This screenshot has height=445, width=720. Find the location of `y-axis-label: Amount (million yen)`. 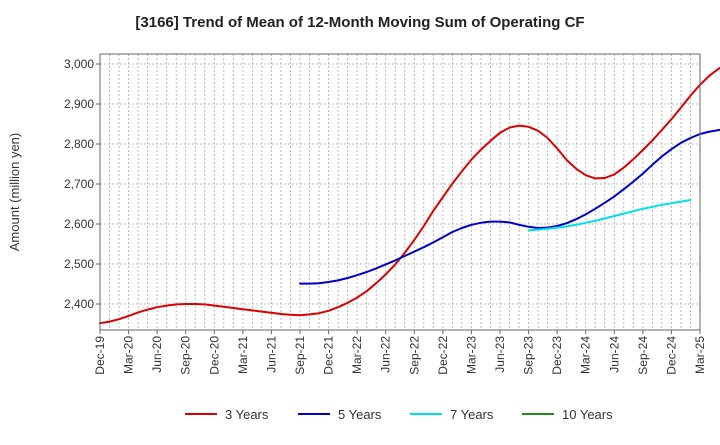

y-axis-label: Amount (million yen) is located at coordinates (14, 192).